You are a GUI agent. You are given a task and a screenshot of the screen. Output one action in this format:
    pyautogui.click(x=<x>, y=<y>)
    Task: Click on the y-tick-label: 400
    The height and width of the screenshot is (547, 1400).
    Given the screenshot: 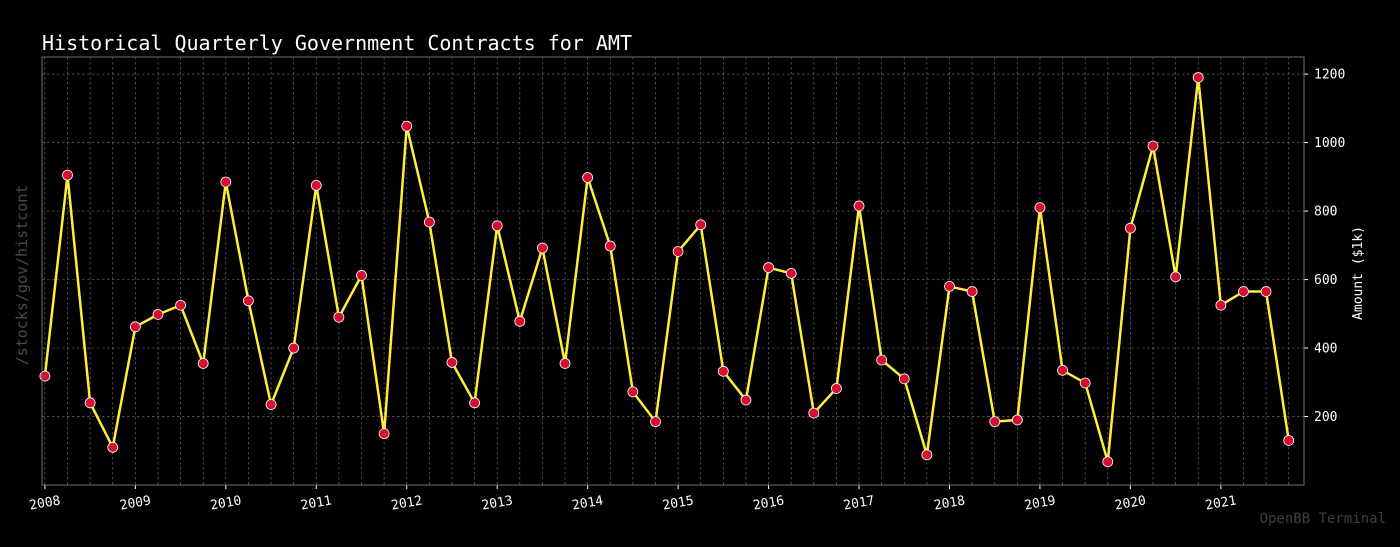 What is the action you would take?
    pyautogui.click(x=1325, y=349)
    